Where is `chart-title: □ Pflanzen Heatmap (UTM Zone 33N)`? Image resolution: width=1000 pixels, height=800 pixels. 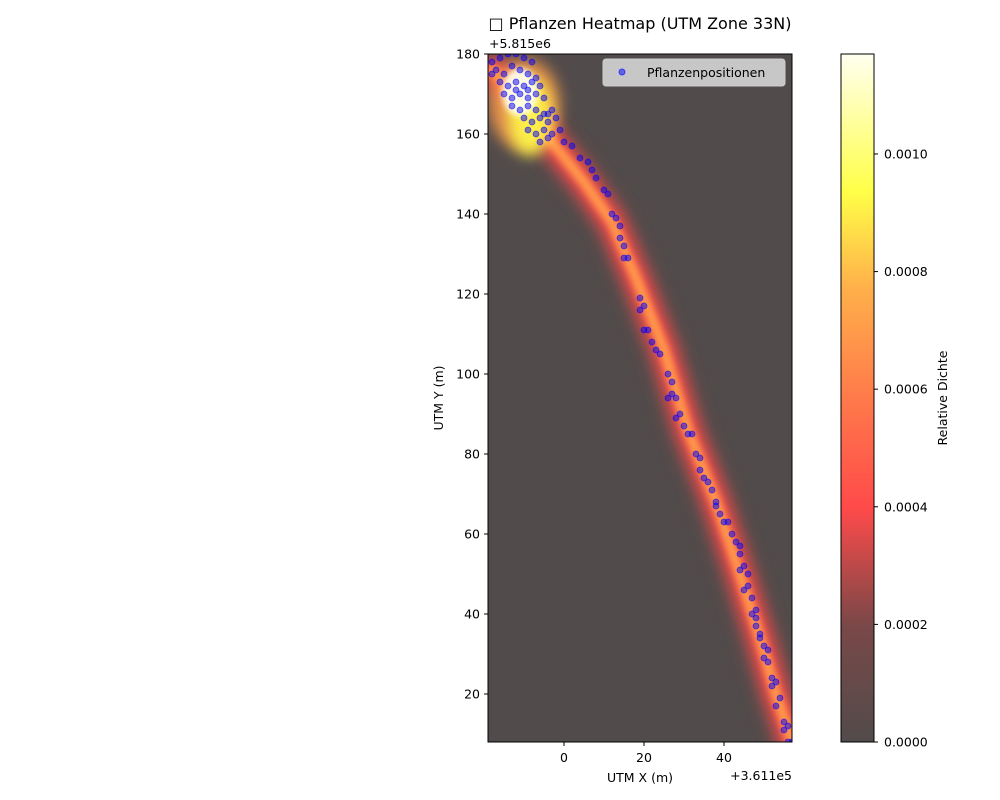
chart-title: □ Pflanzen Heatmap (UTM Zone 33N) is located at coordinates (640, 23).